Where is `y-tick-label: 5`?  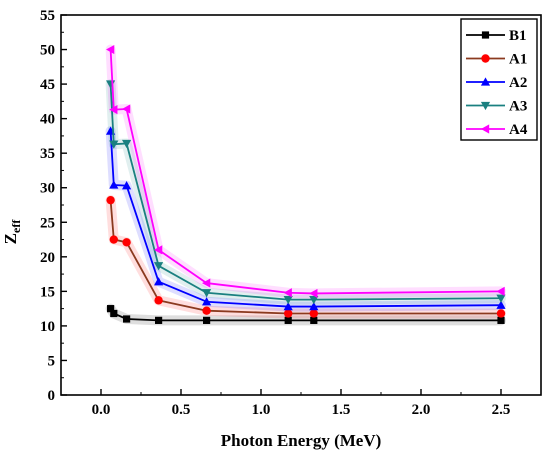 y-tick-label: 5 is located at coordinates (52, 361).